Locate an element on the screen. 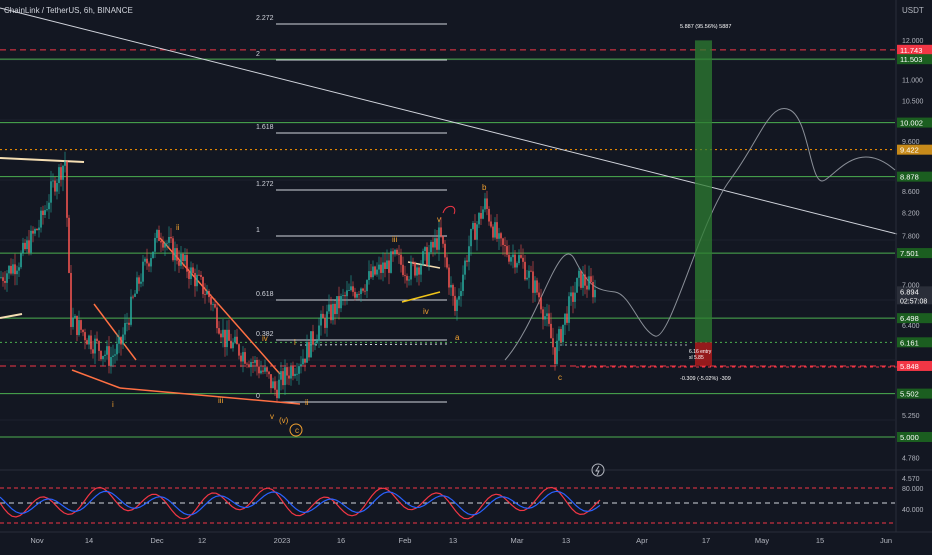 This screenshot has width=932, height=555. price-level-value: 11.503 is located at coordinates (911, 59).